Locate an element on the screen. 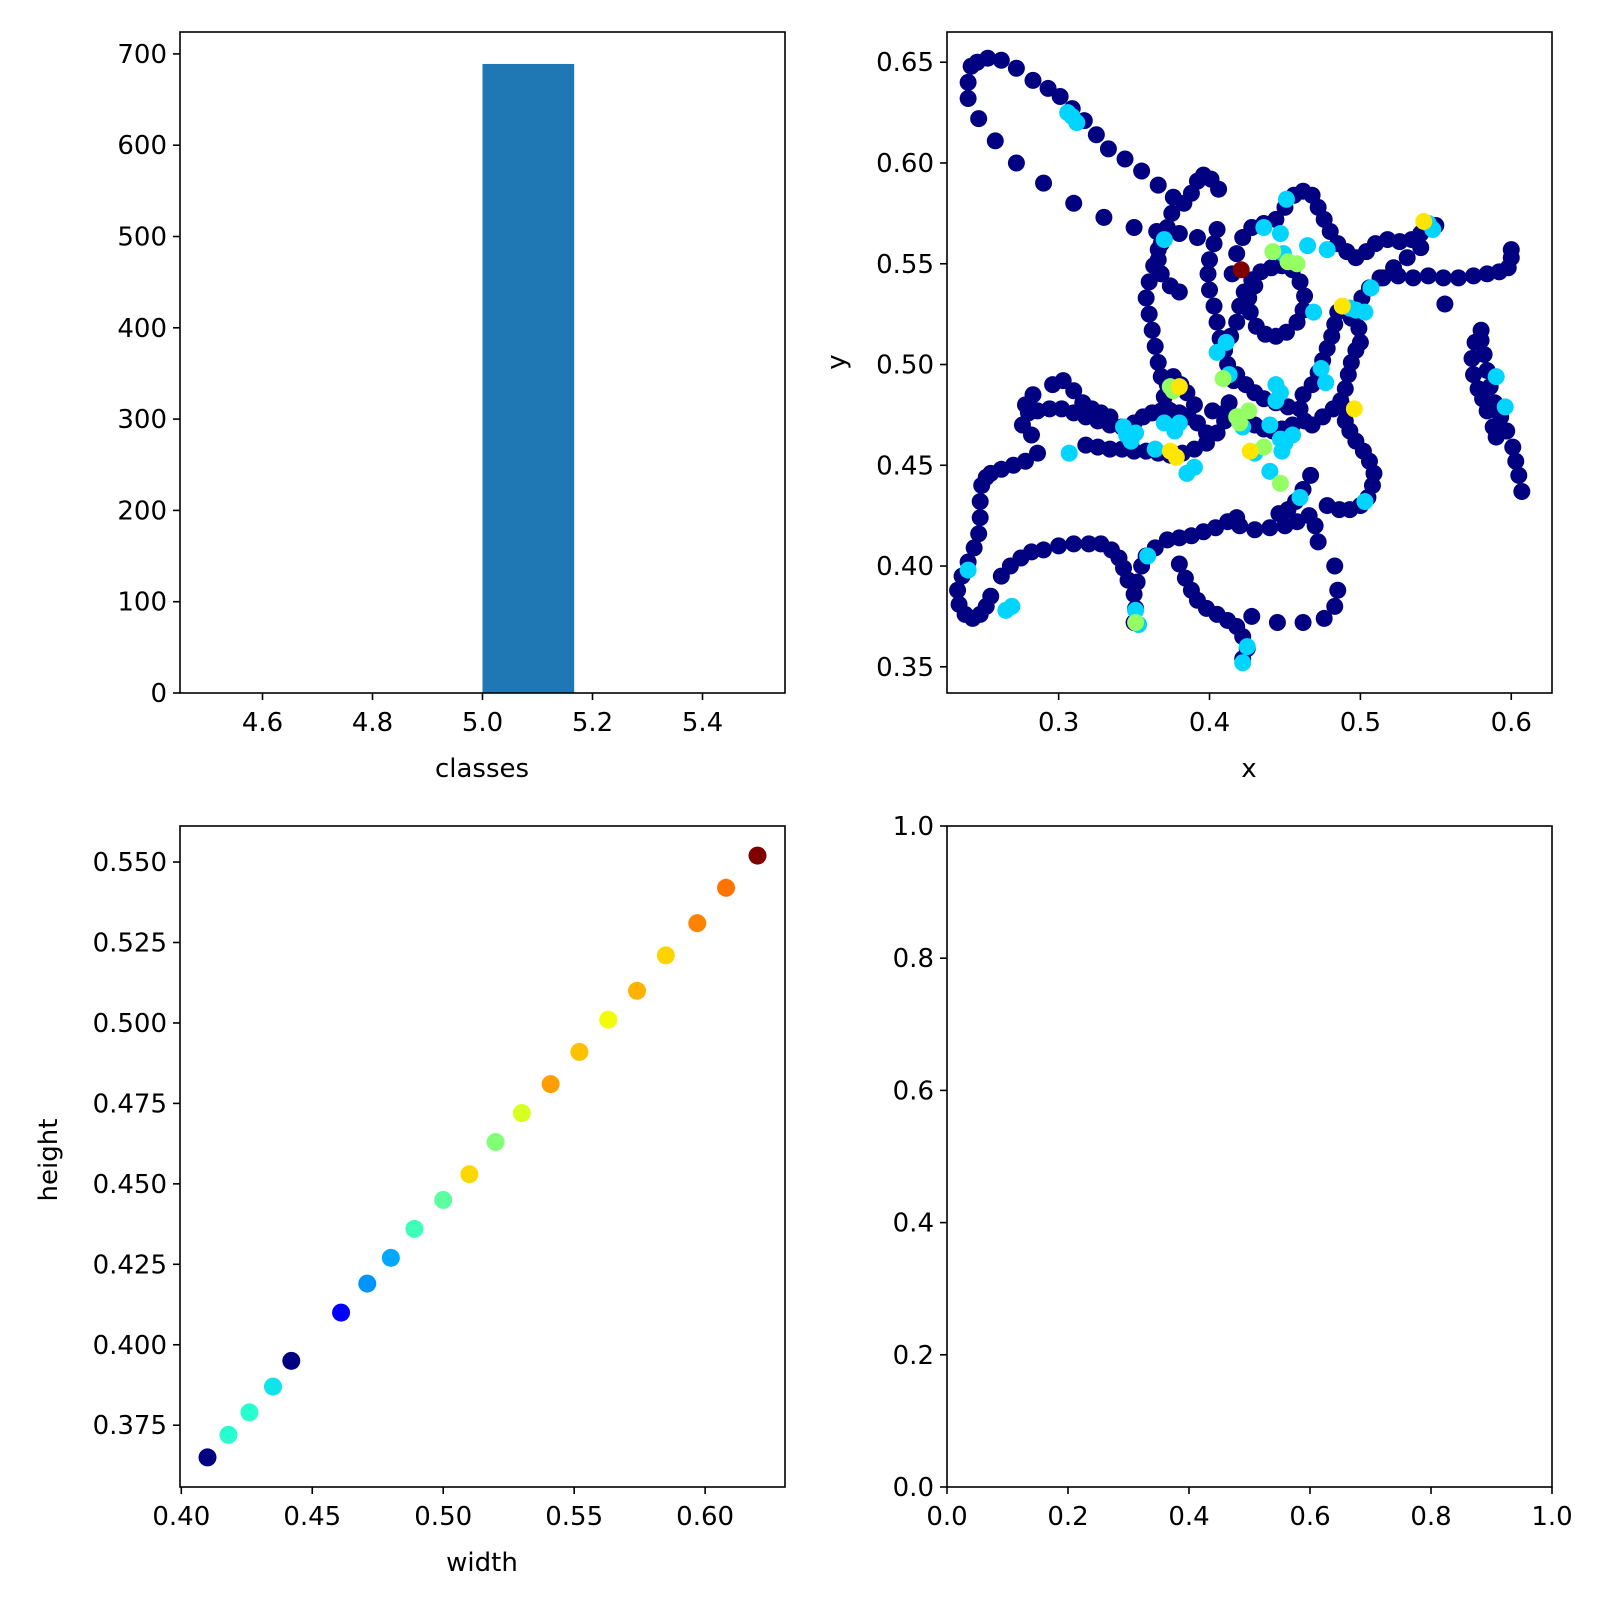 This screenshot has height=1600, width=1600. p1-marks is located at coordinates (1240, 360).